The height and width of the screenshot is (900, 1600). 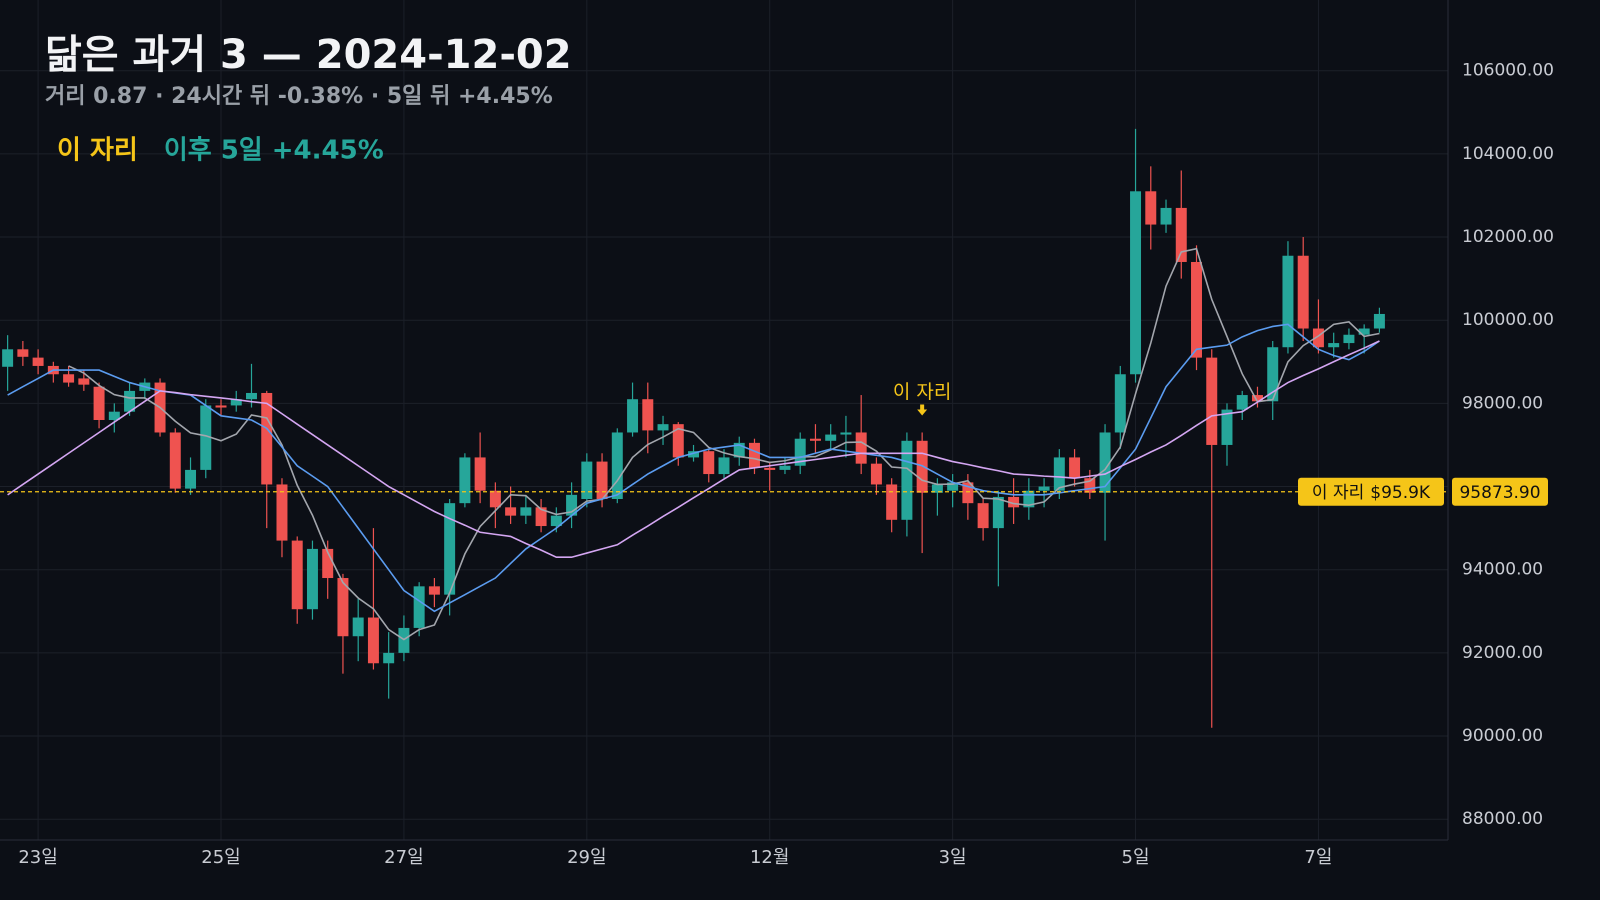 What do you see at coordinates (922, 410) in the screenshot?
I see `annotation-arrow` at bounding box center [922, 410].